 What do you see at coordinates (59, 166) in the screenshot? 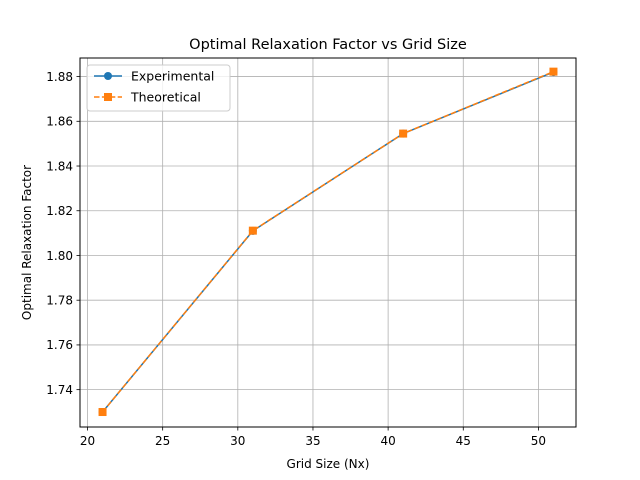
I see `y-tick-label: 1.84` at bounding box center [59, 166].